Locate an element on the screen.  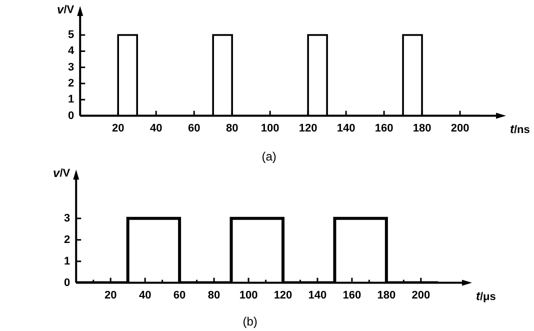
y-tick-label: 5 is located at coordinates (71, 35).